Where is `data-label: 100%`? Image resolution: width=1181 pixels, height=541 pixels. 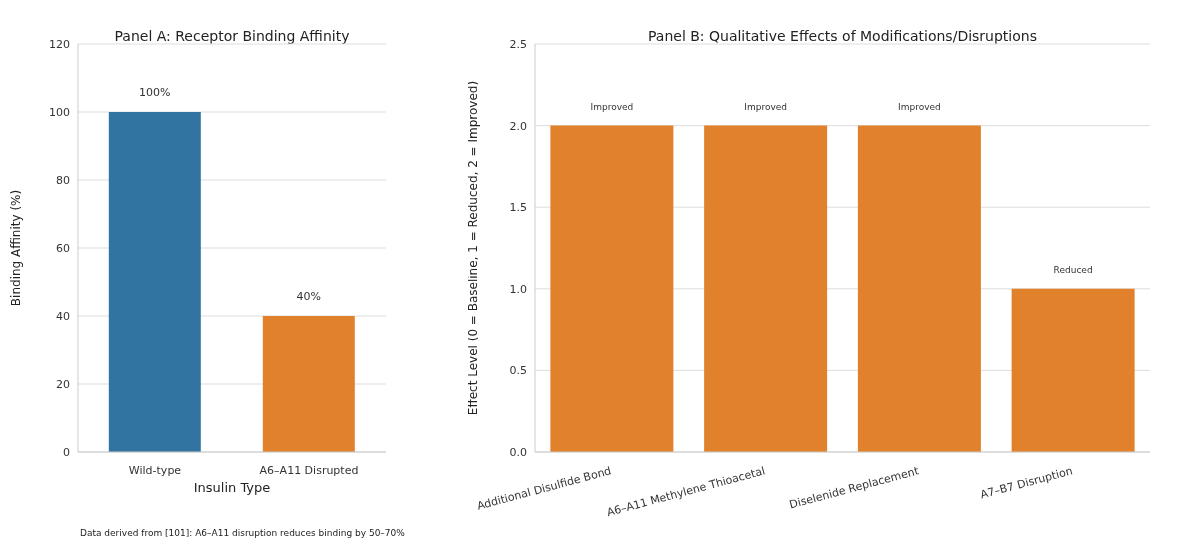 data-label: 100% is located at coordinates (155, 92).